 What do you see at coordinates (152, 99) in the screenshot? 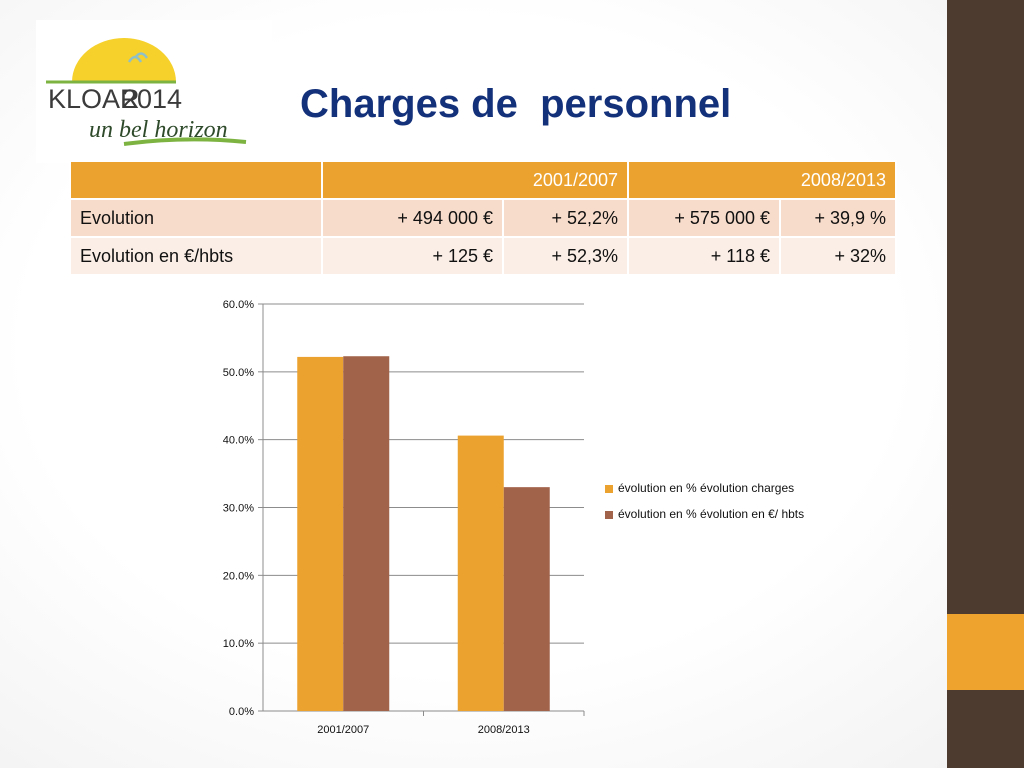
I see `logo-year: 2014` at bounding box center [152, 99].